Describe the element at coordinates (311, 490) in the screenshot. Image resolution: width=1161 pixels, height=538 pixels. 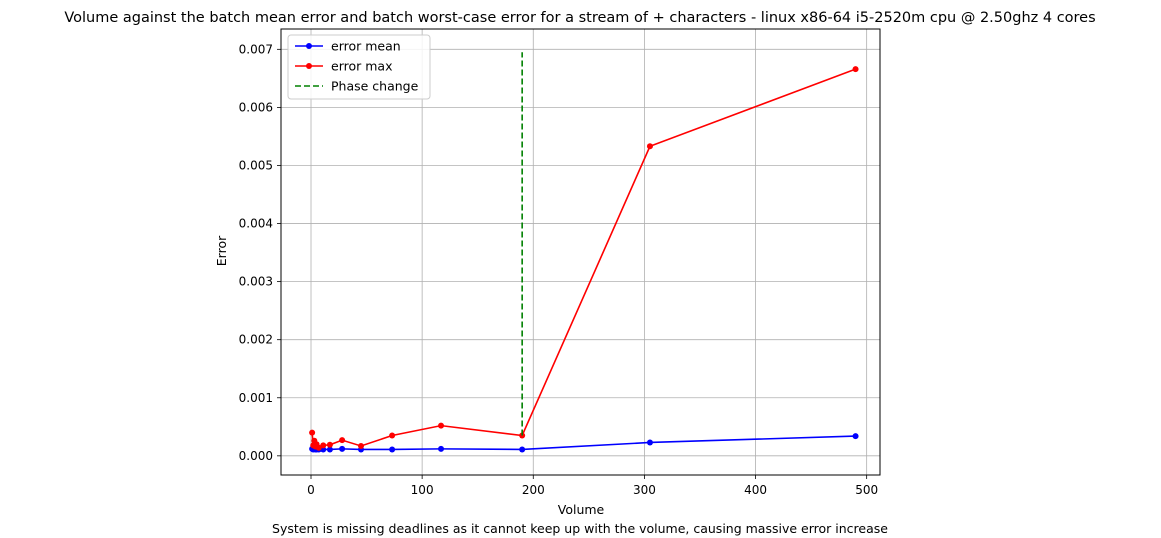
I see `x-tick-label: 0` at that location.